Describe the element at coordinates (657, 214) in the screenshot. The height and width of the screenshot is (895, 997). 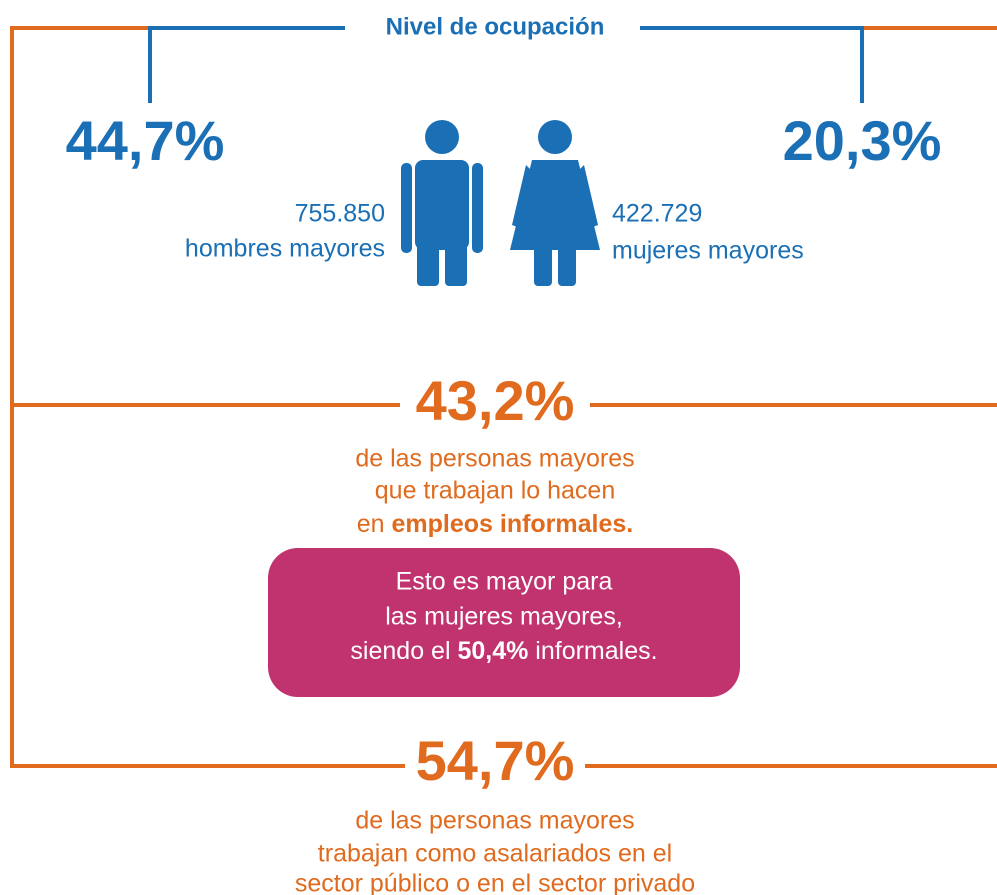
I see `women-count: 422.729` at that location.